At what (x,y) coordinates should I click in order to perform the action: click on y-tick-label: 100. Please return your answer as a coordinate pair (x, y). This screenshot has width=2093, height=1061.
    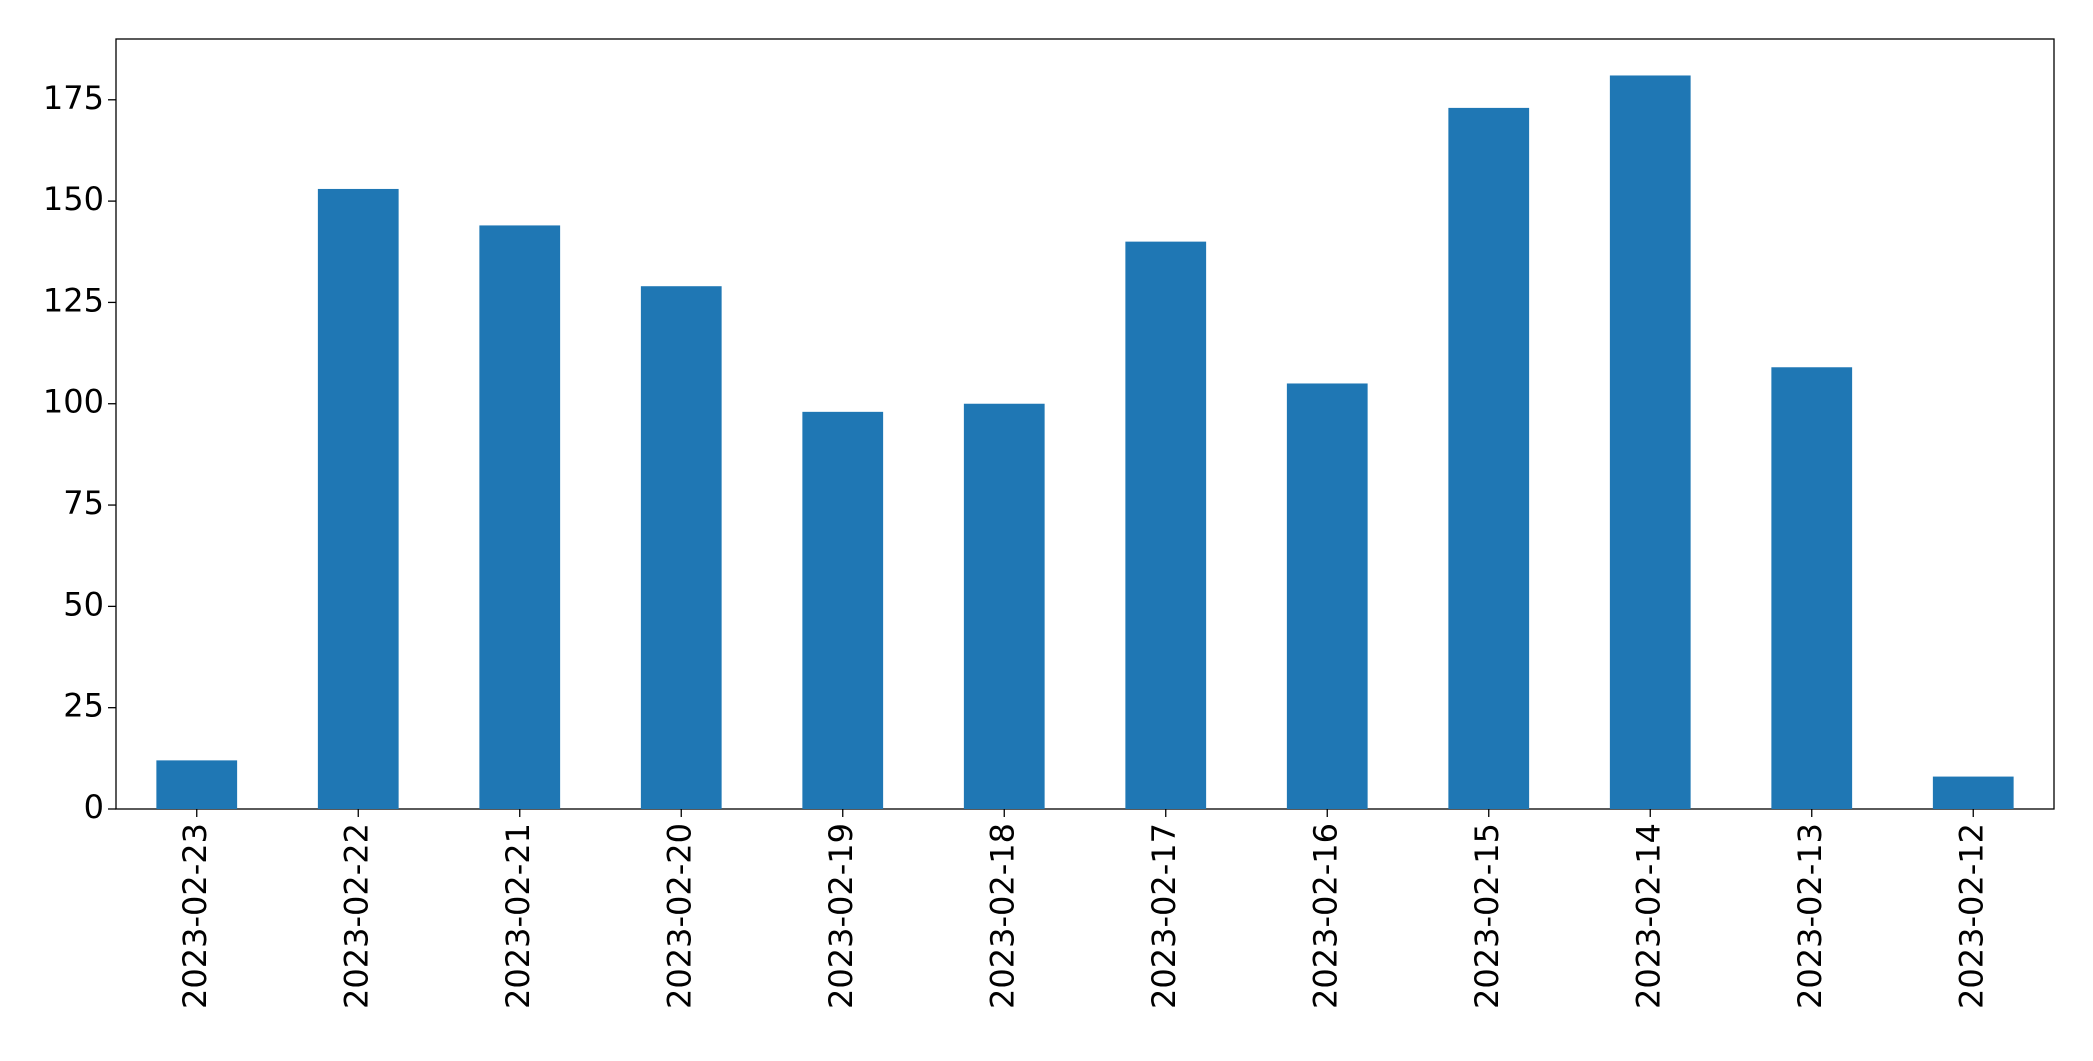
    Looking at the image, I should click on (73, 402).